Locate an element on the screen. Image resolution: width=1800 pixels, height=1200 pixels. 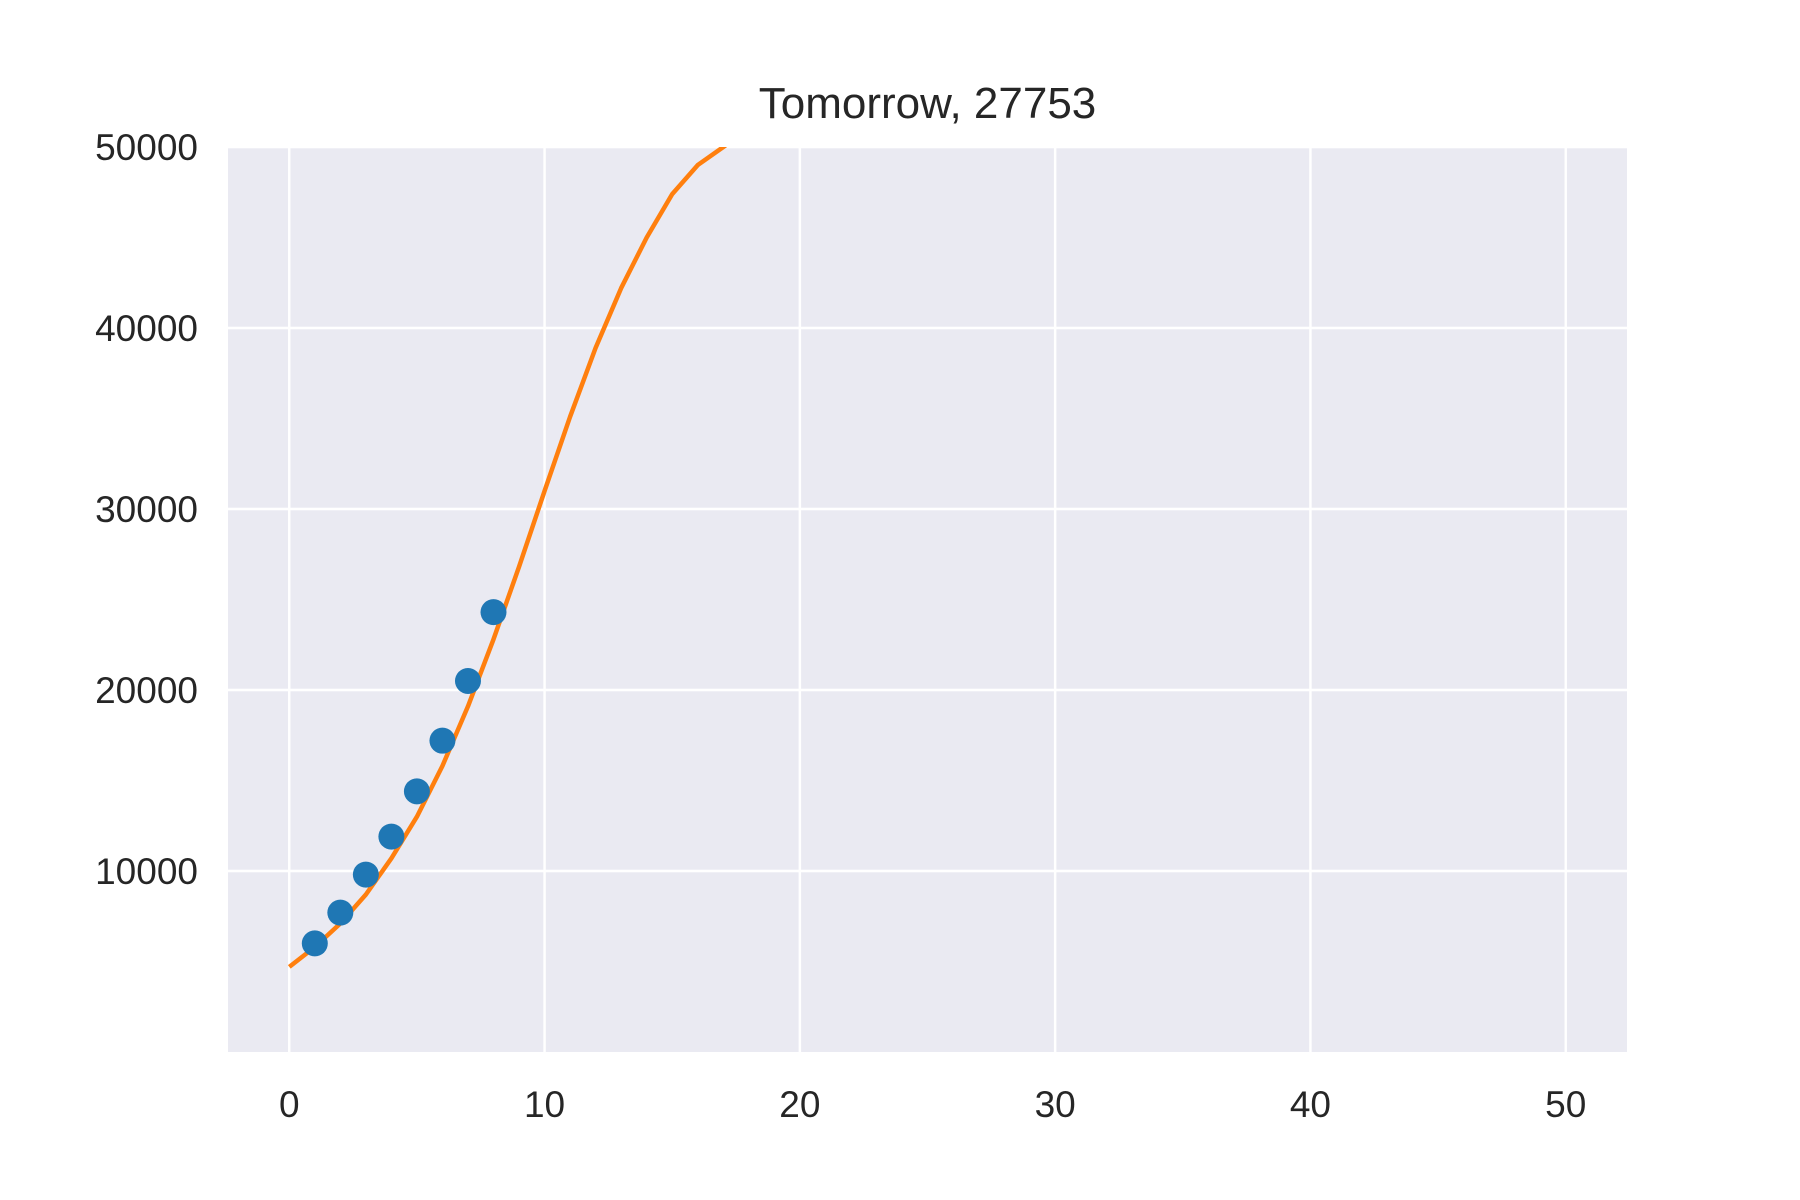
x-tick-label: 10 is located at coordinates (544, 1104).